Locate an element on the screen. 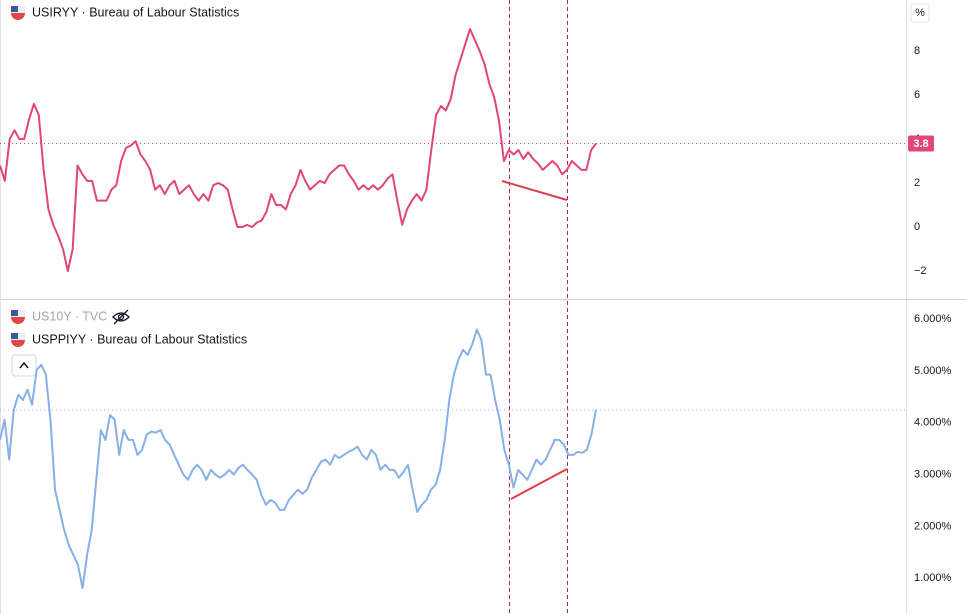 The width and height of the screenshot is (966, 614). y-tick-label: 8 is located at coordinates (917, 51).